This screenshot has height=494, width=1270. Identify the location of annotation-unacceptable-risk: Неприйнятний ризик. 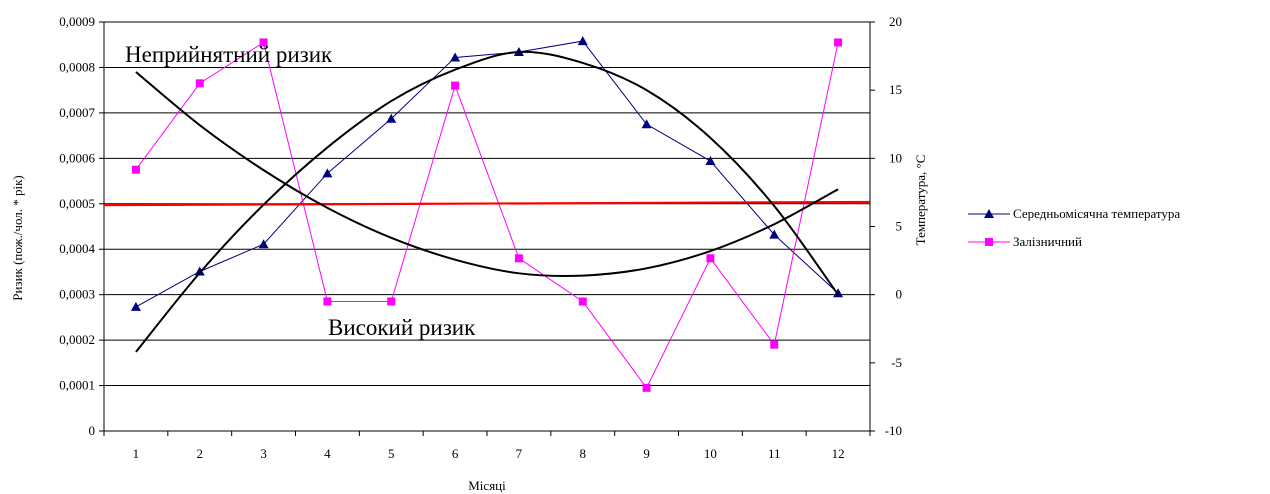
(229, 54).